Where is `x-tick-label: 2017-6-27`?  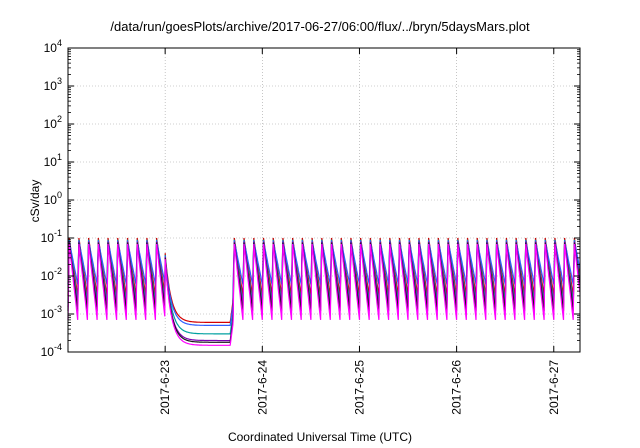 x-tick-label: 2017-6-27 is located at coordinates (554, 387).